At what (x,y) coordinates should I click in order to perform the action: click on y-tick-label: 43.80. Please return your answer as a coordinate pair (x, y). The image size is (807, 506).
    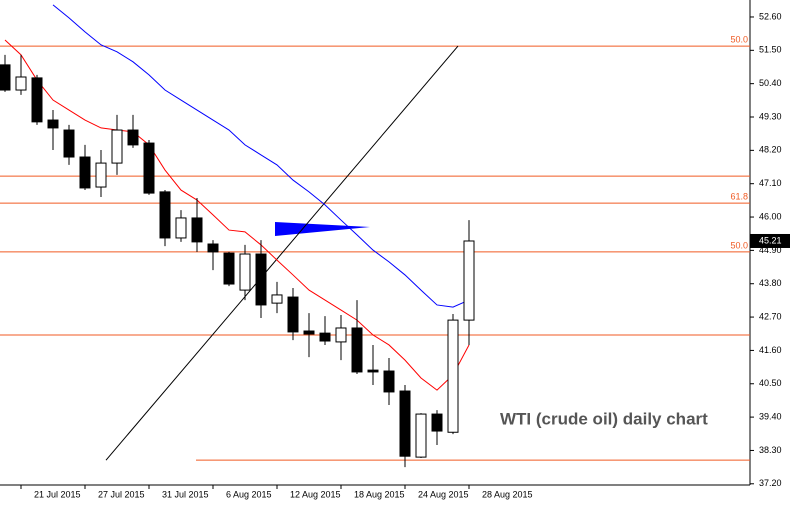
    Looking at the image, I should click on (770, 283).